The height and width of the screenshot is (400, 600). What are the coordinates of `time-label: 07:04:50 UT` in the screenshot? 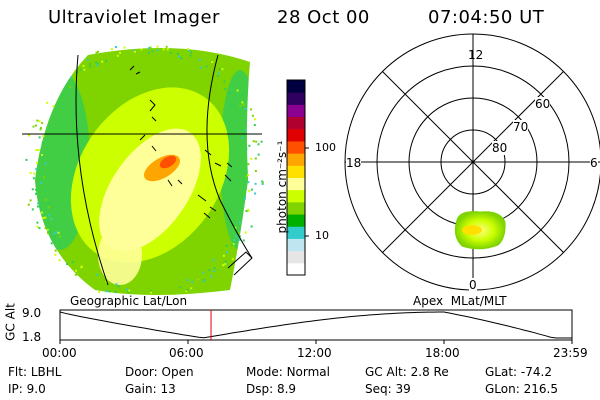 It's located at (486, 17).